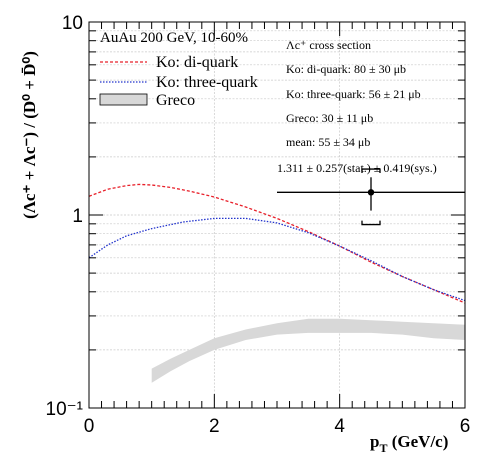 The width and height of the screenshot is (499, 464). I want to click on x-tick-label: 0, so click(89, 426).